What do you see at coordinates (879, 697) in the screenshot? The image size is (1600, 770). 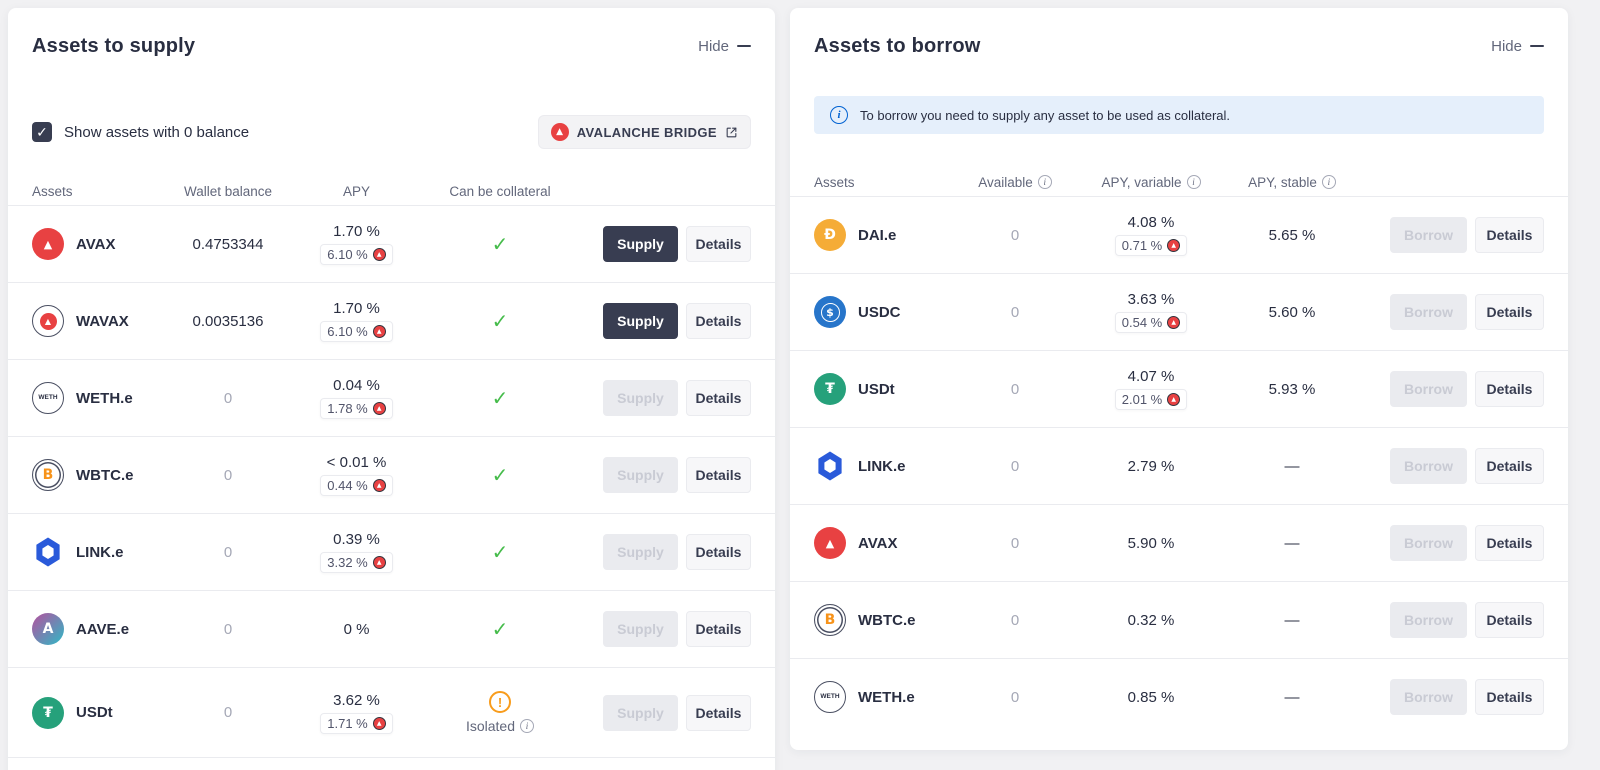 I see `asset-cell: WETH WETH.e` at bounding box center [879, 697].